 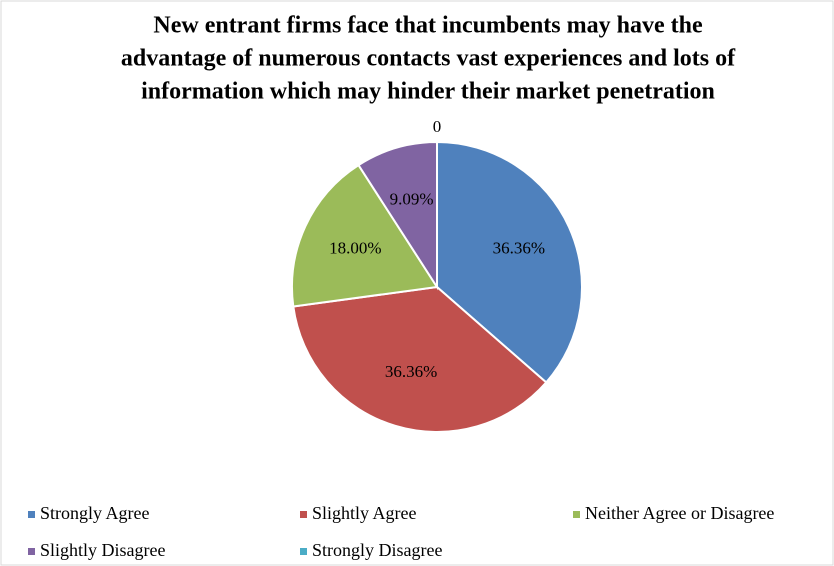 I want to click on data-label: 0, so click(x=437, y=126).